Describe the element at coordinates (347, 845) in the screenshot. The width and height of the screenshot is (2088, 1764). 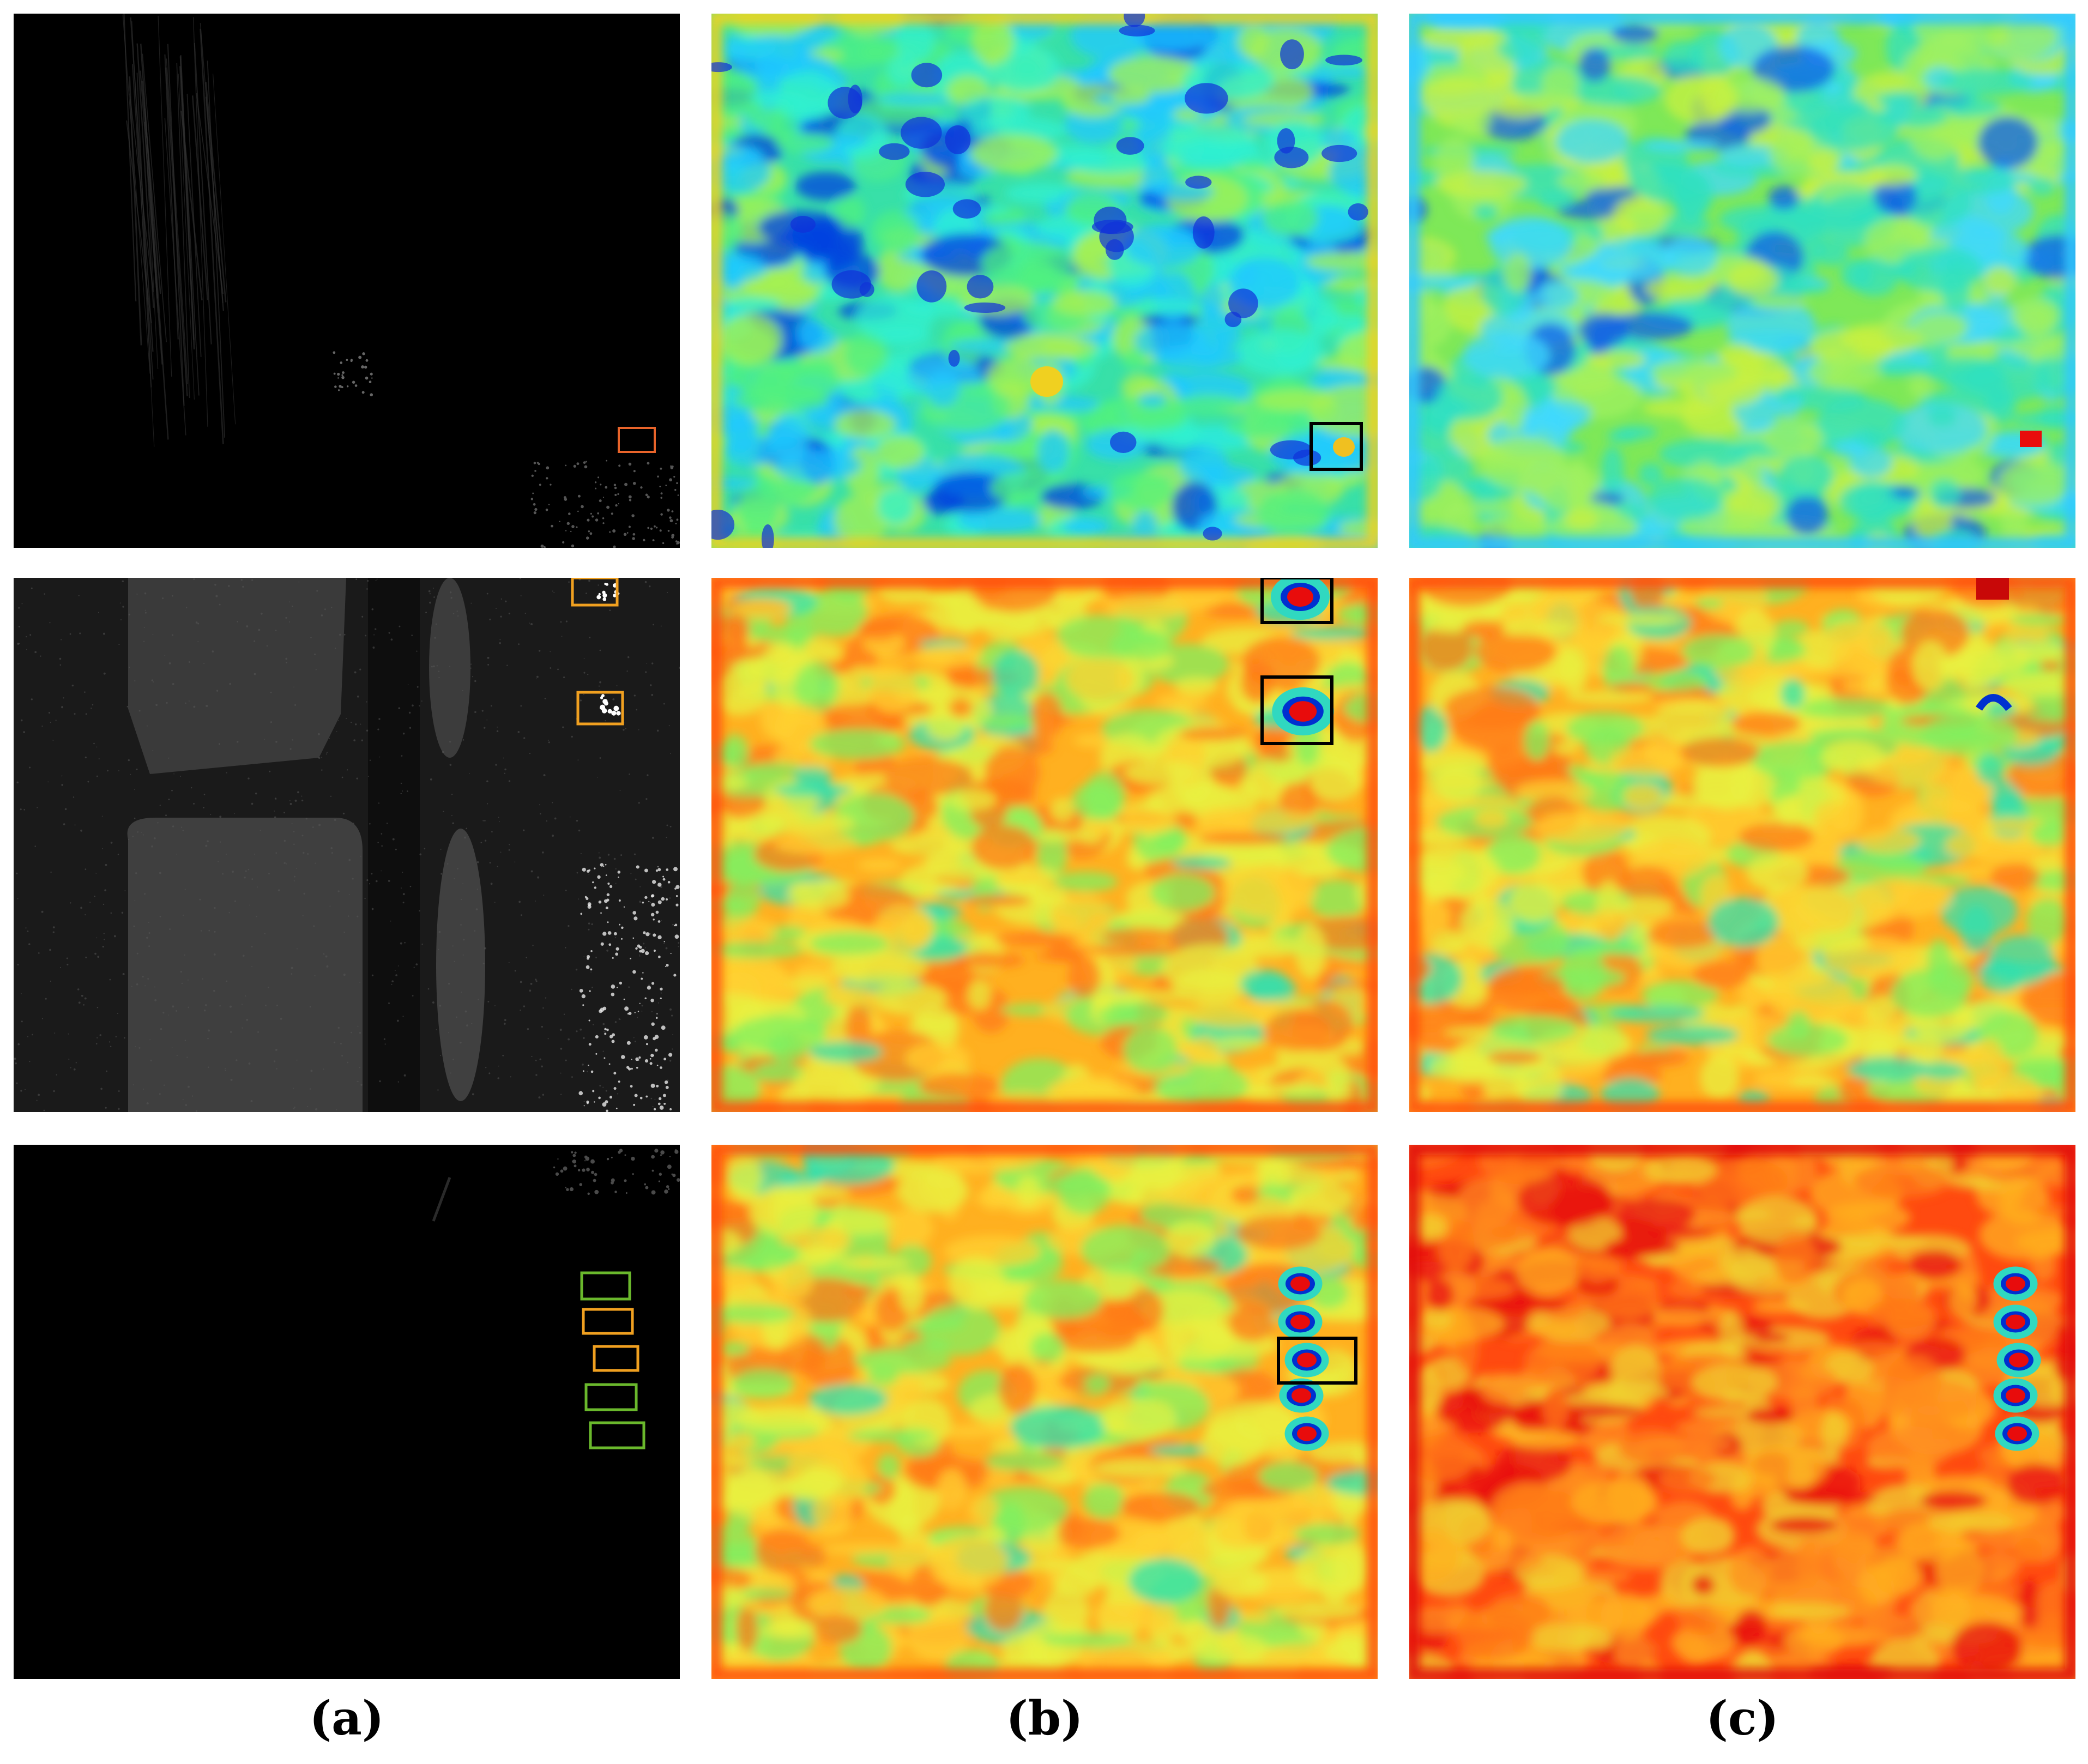
I see `panel-a-row2` at that location.